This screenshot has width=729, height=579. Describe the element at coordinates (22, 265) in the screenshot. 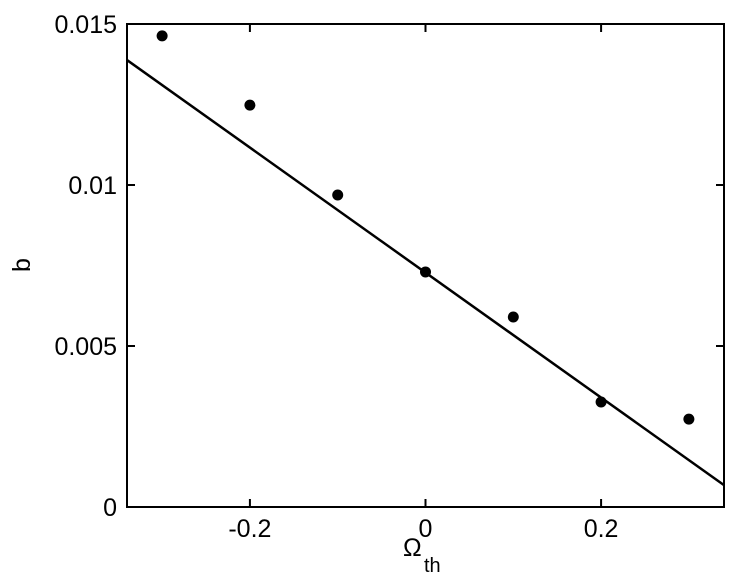

I see `y-axis-label: b` at that location.